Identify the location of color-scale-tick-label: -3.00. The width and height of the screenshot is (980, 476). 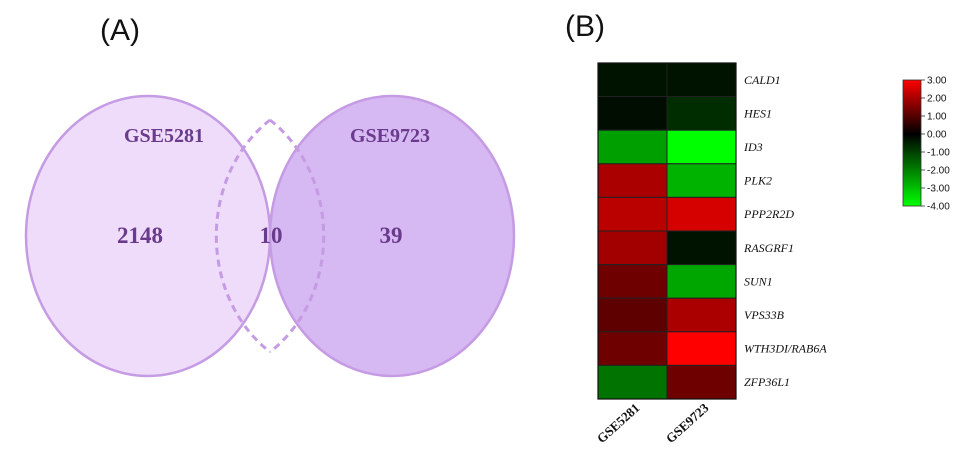
(938, 189).